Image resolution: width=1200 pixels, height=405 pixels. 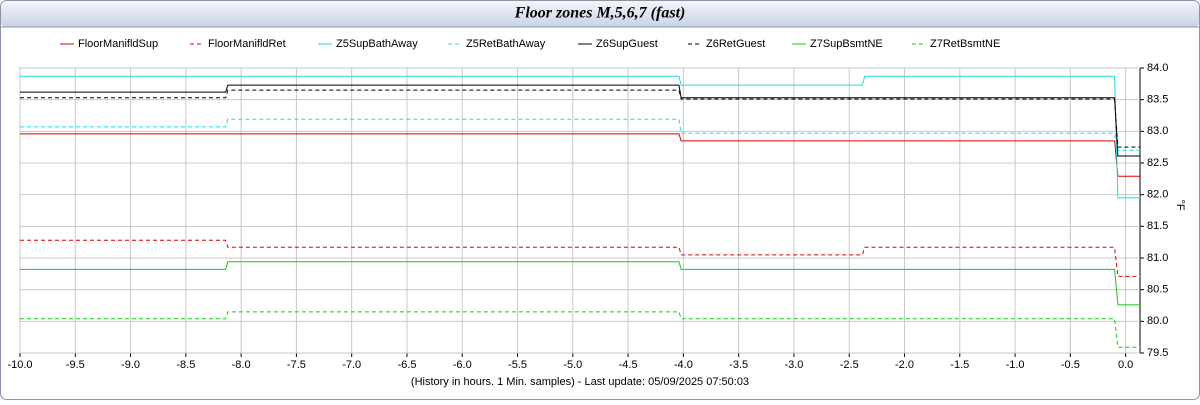 What do you see at coordinates (19, 365) in the screenshot?
I see `x-tick-label: -10.0` at bounding box center [19, 365].